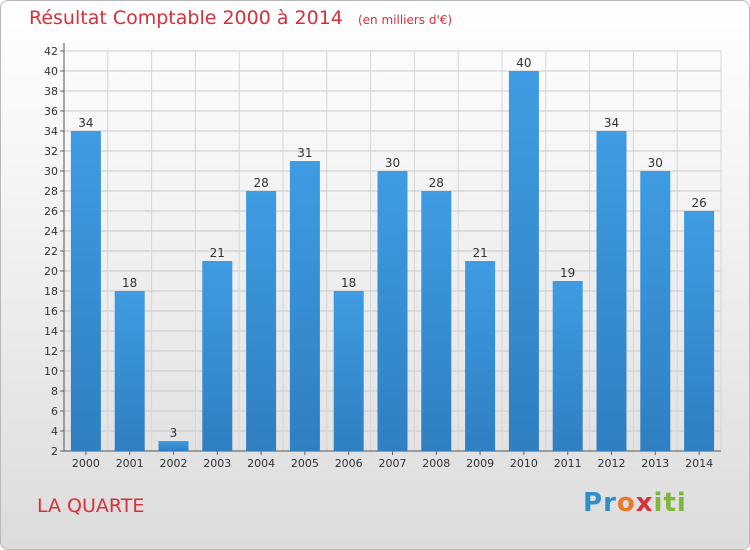 The image size is (750, 550). I want to click on y-tick-label: 28, so click(51, 191).